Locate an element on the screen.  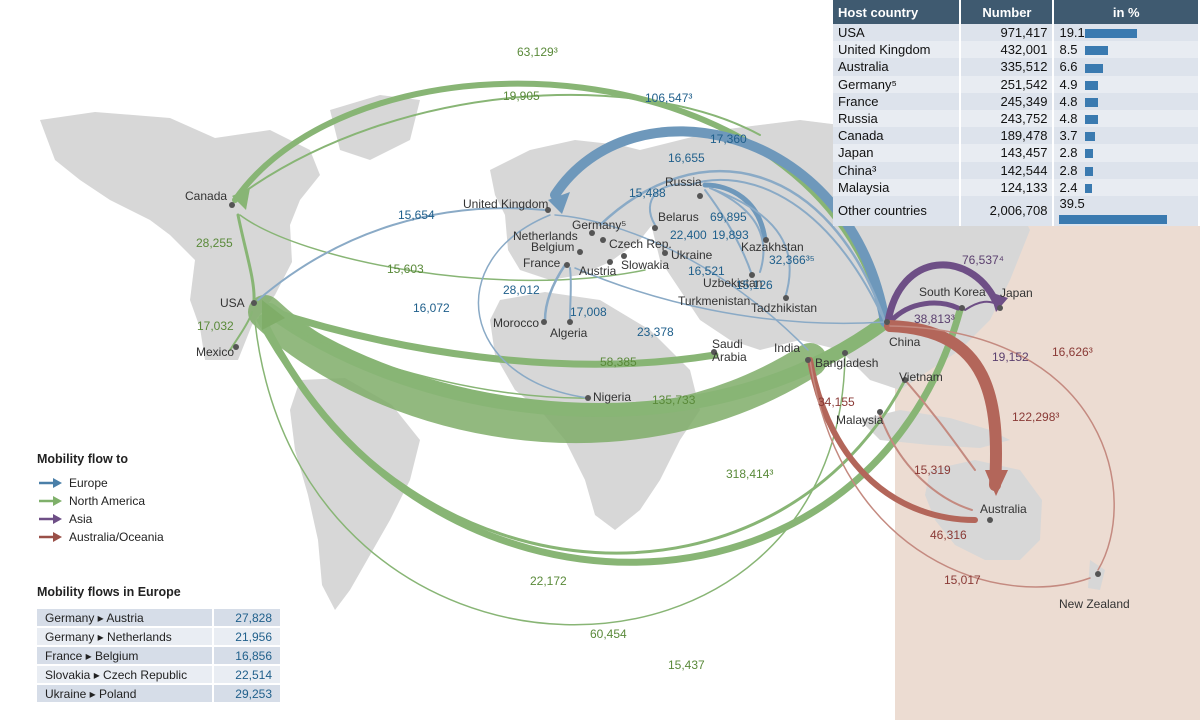
flow-canada-usa is located at coordinates (246, 257).